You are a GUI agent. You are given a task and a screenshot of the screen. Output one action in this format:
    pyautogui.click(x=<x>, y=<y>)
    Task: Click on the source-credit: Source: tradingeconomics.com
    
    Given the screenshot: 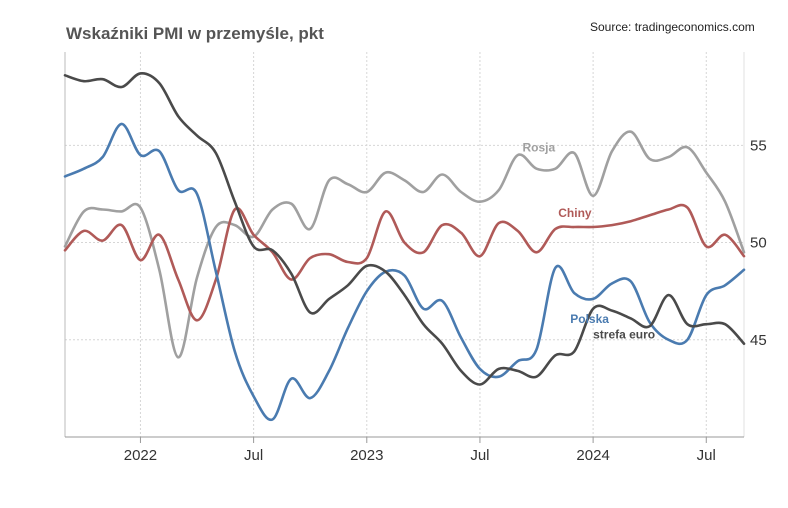 What is the action you would take?
    pyautogui.click(x=672, y=27)
    